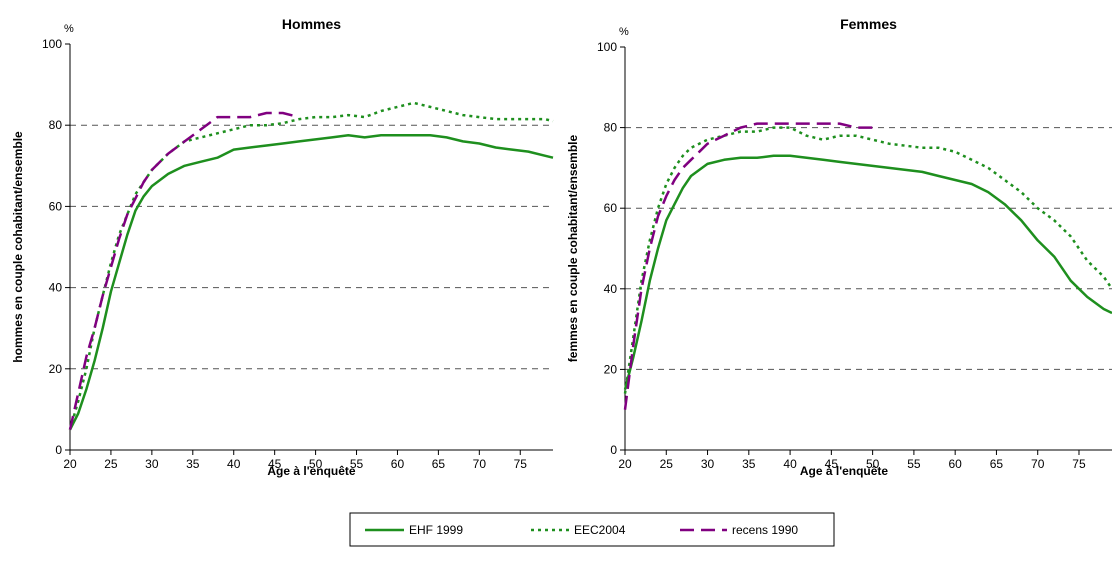  I want to click on y-axis-title: hommes en couple cohabitant/ensemble, so click(18, 247).